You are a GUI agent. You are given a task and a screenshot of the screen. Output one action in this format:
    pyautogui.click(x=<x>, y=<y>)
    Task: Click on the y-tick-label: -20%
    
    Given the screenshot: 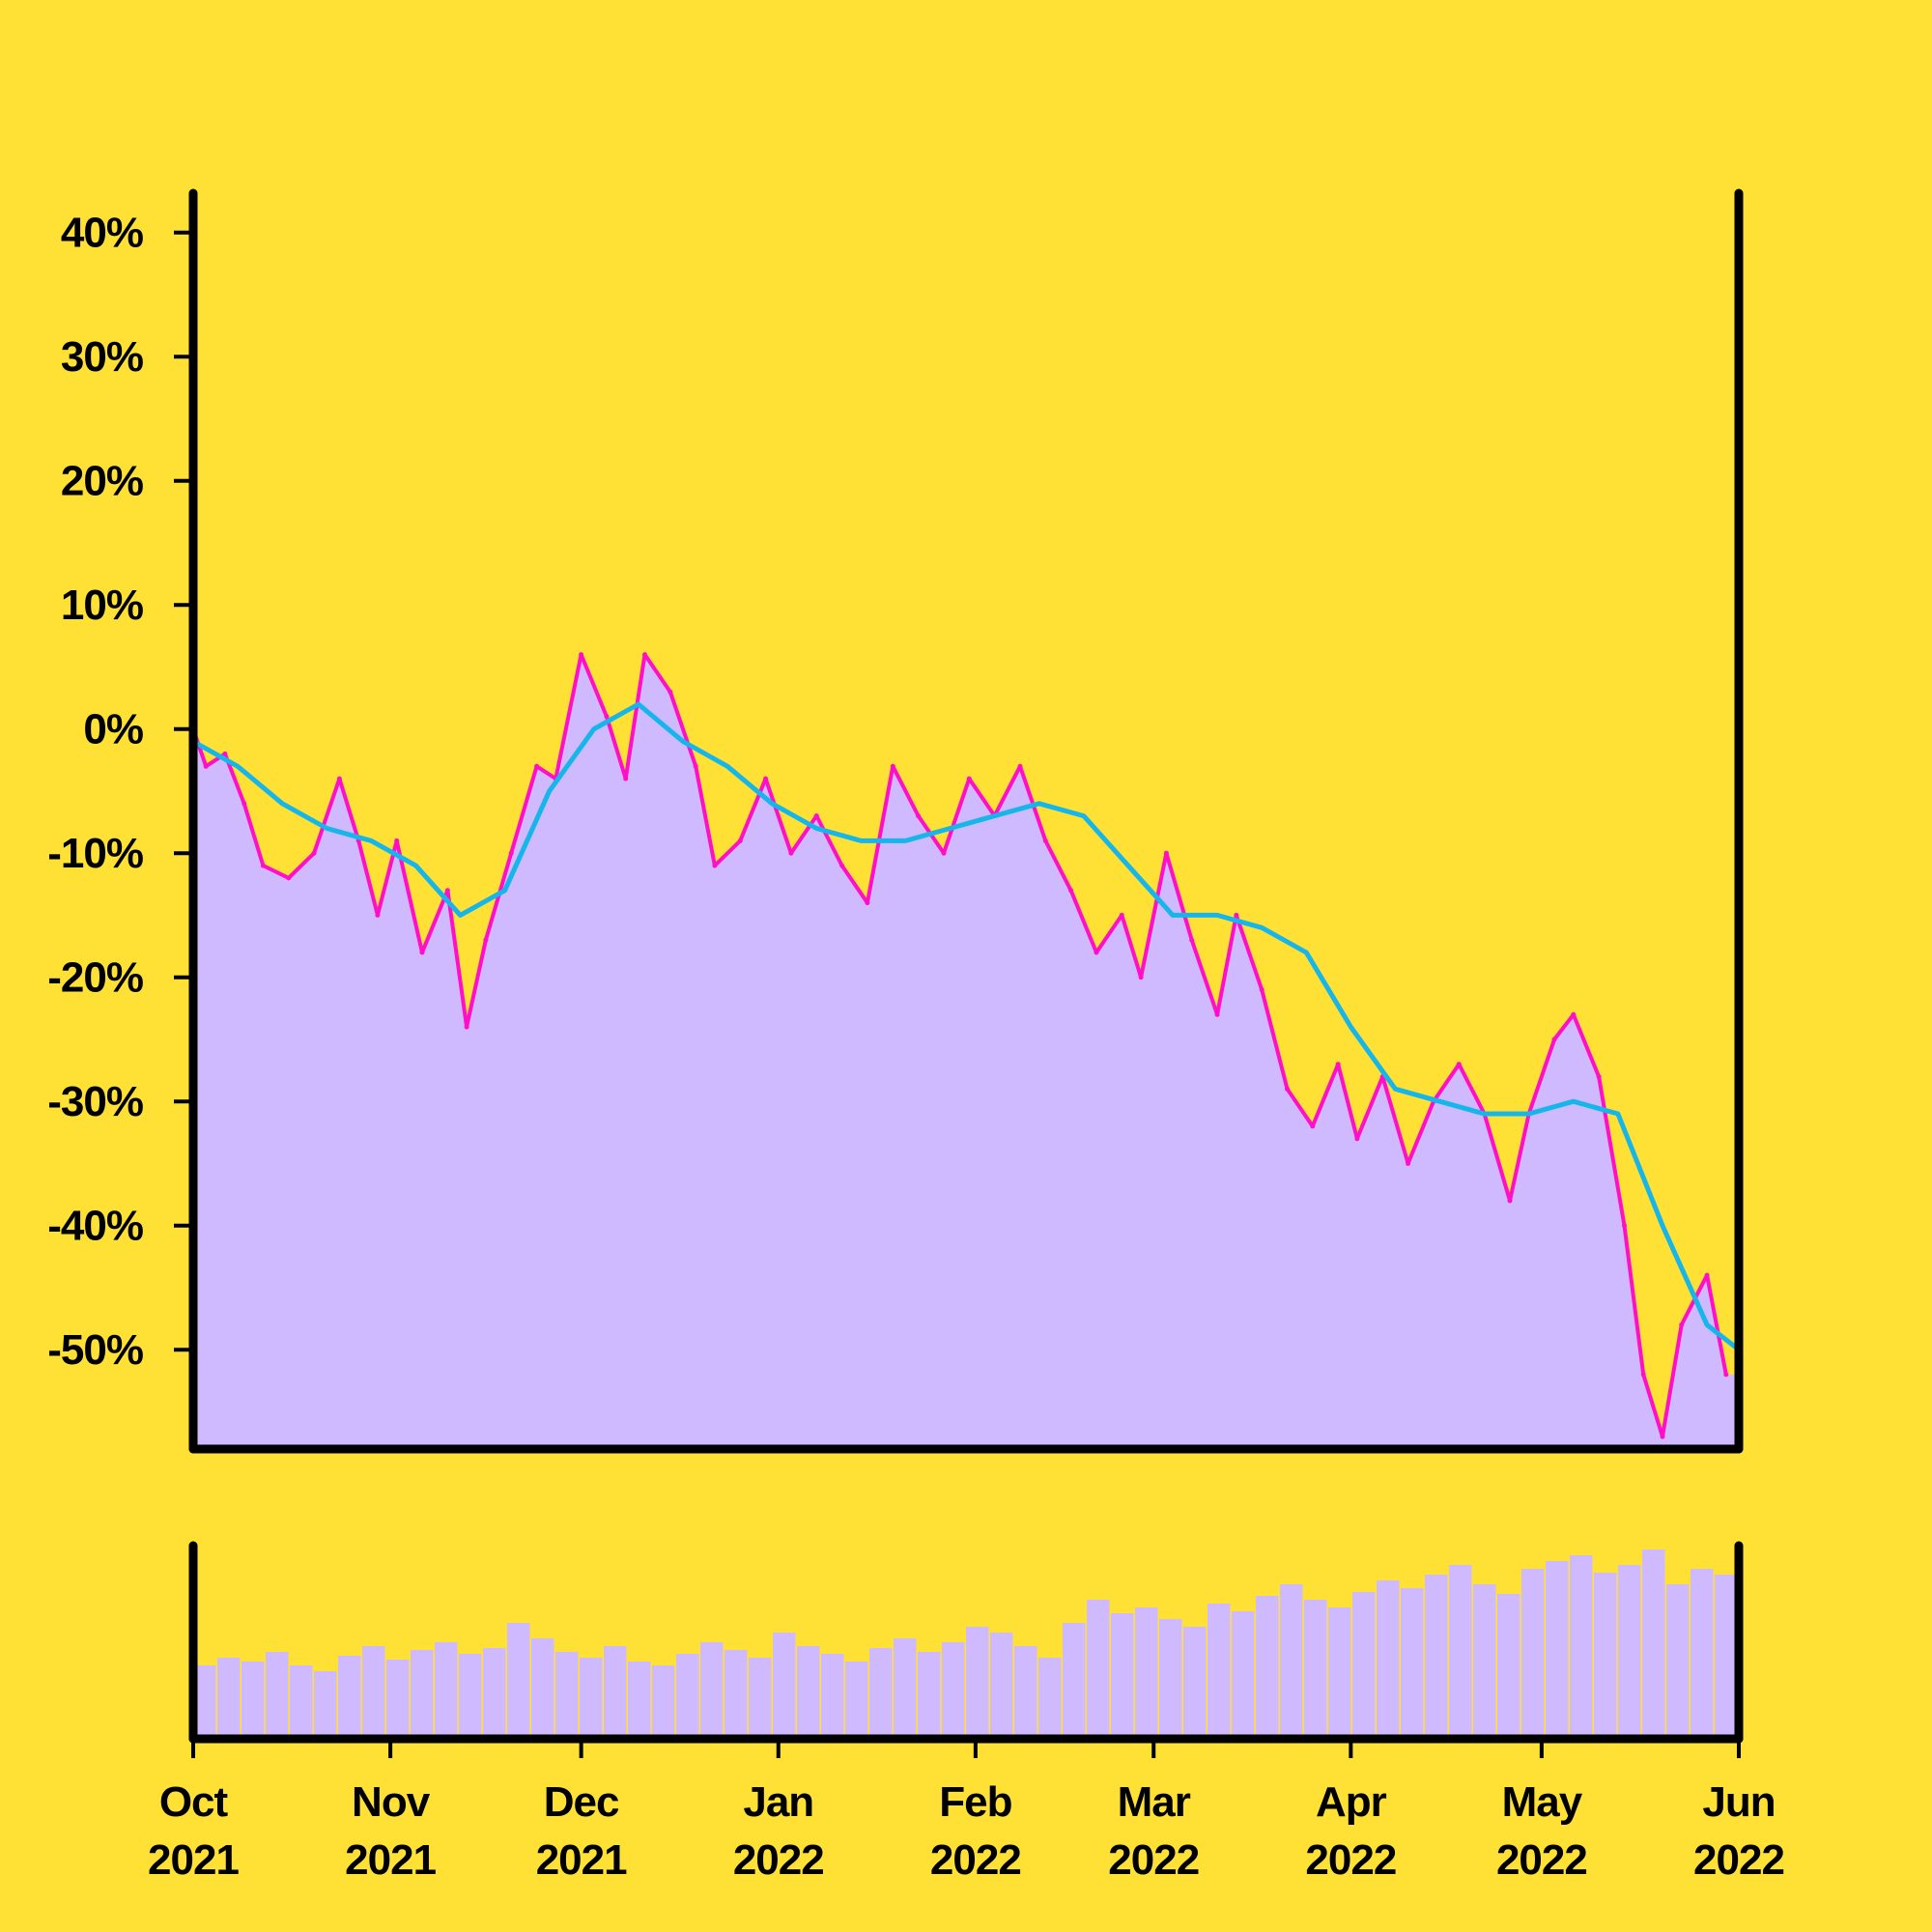 What is the action you would take?
    pyautogui.click(x=95, y=978)
    